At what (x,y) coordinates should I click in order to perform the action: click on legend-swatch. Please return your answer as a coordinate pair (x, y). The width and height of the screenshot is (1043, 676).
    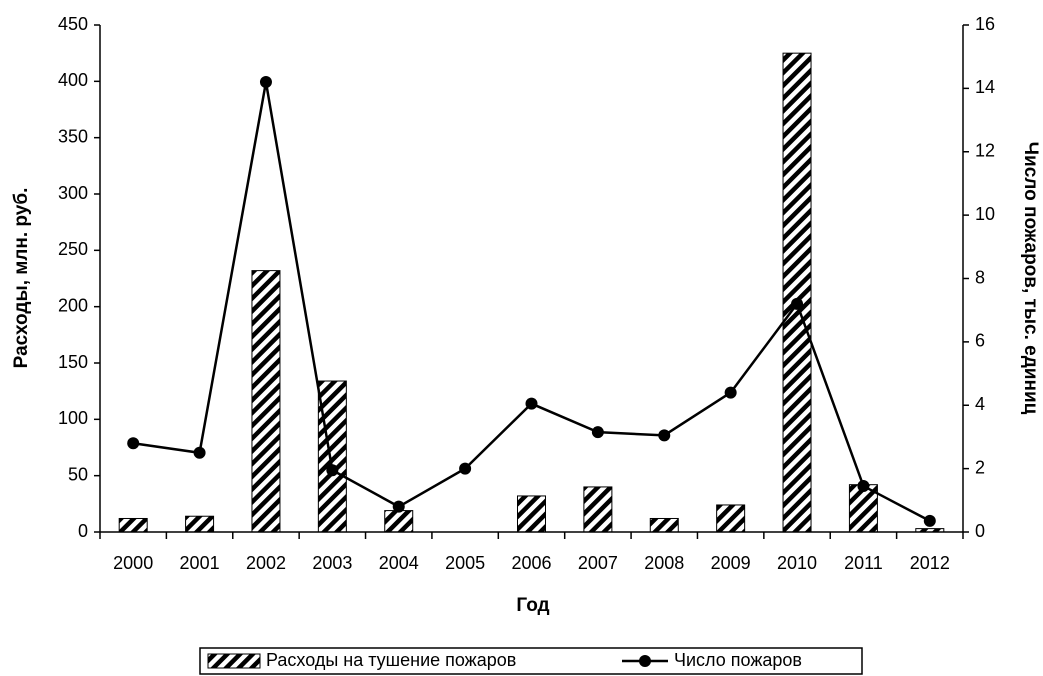
    Looking at the image, I should click on (234, 661).